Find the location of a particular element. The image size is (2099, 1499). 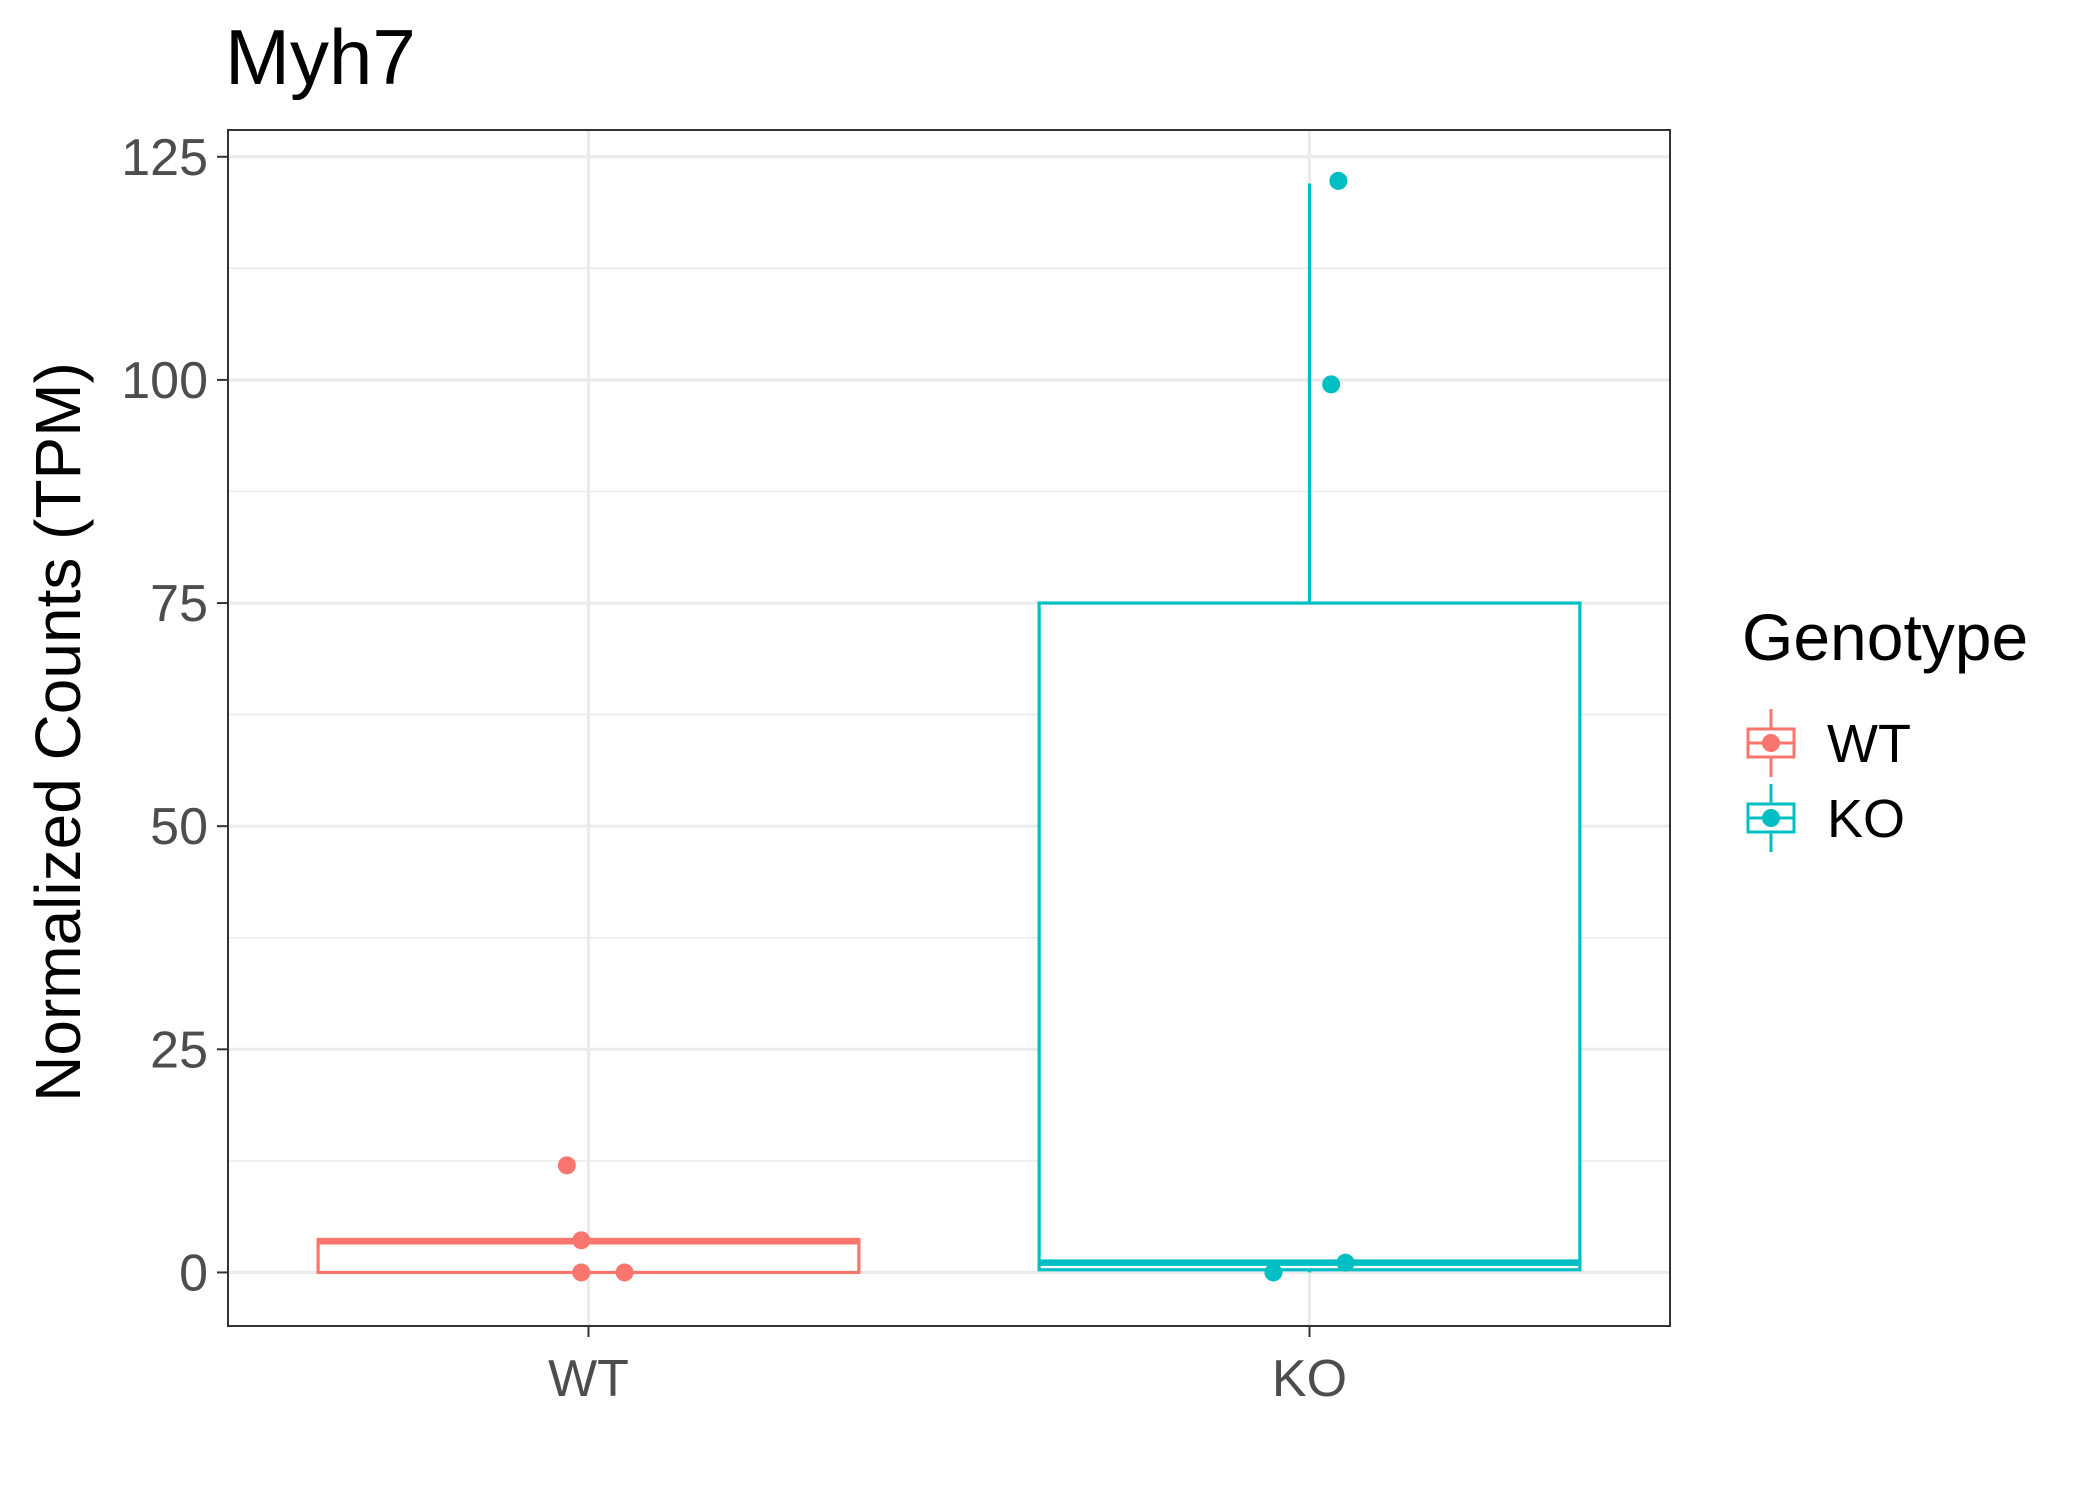

y-axis: 0 25 50 75 100 125 is located at coordinates (174, 715).